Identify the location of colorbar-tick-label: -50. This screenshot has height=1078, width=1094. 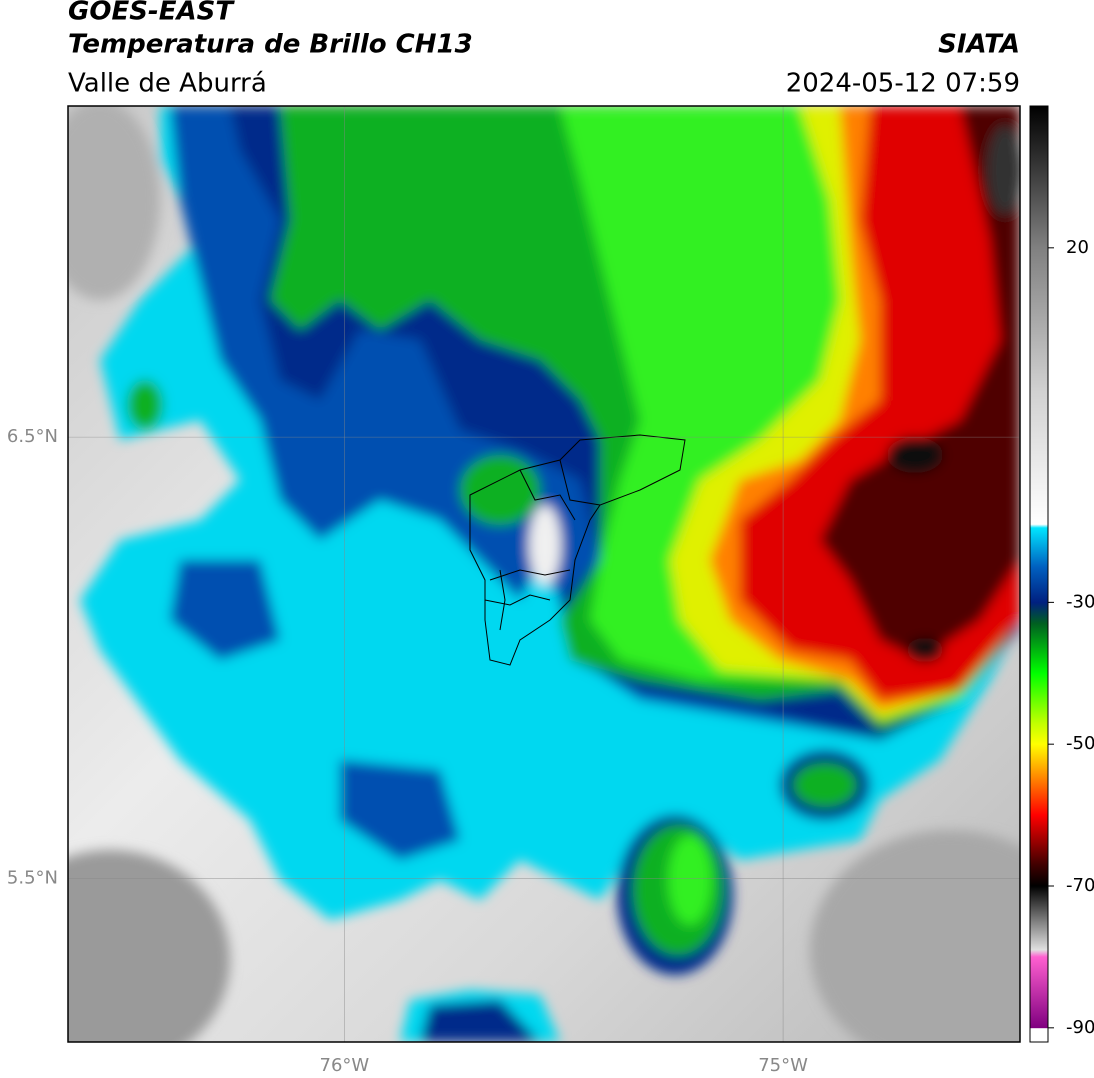
(1080, 743).